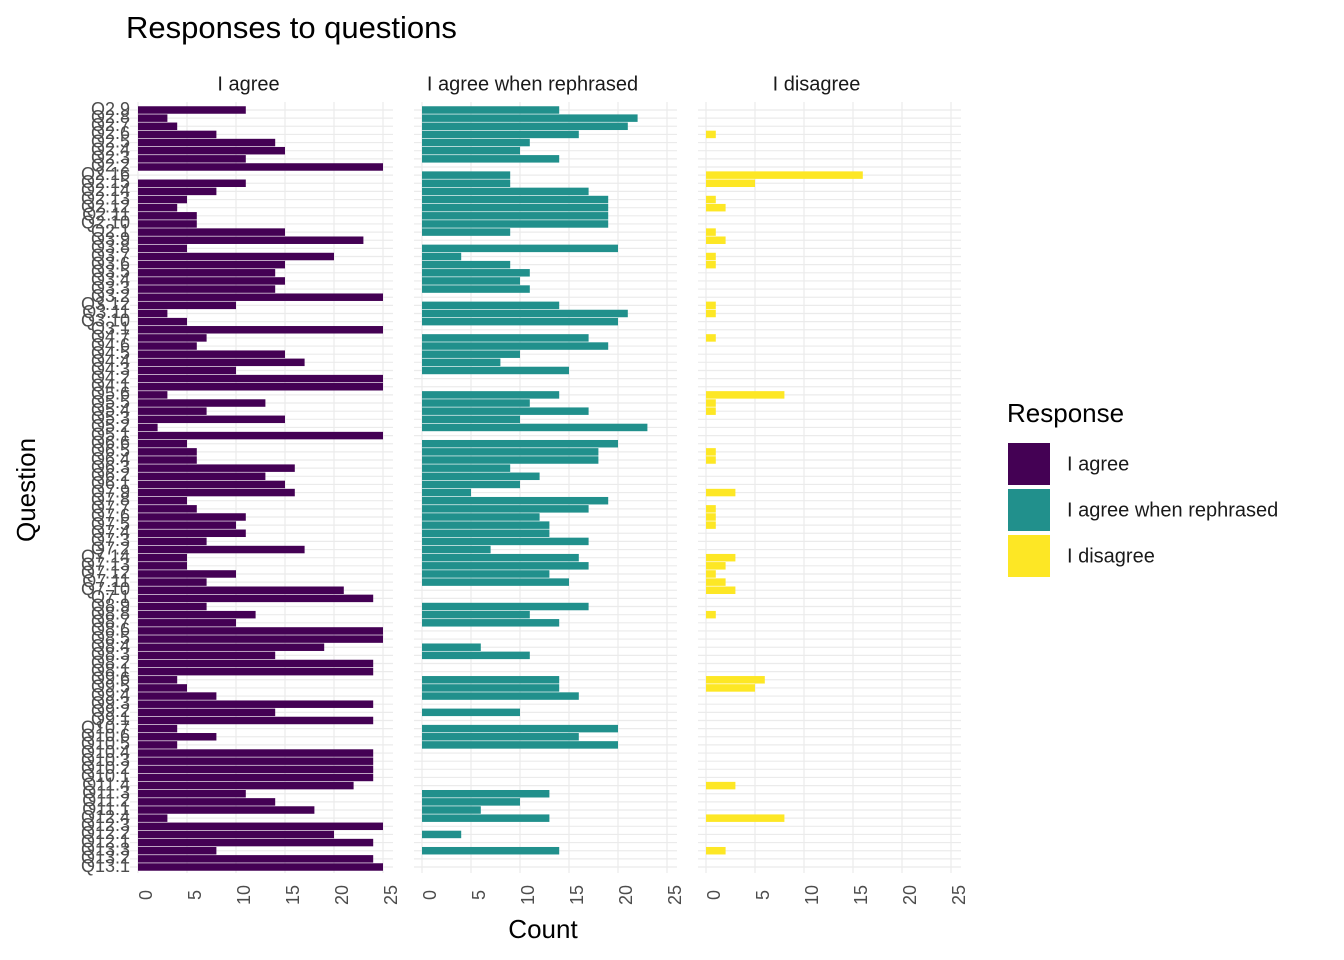 This screenshot has width=1344, height=960. What do you see at coordinates (110, 711) in the screenshot?
I see `y-tick-label: Q9.2` at bounding box center [110, 711].